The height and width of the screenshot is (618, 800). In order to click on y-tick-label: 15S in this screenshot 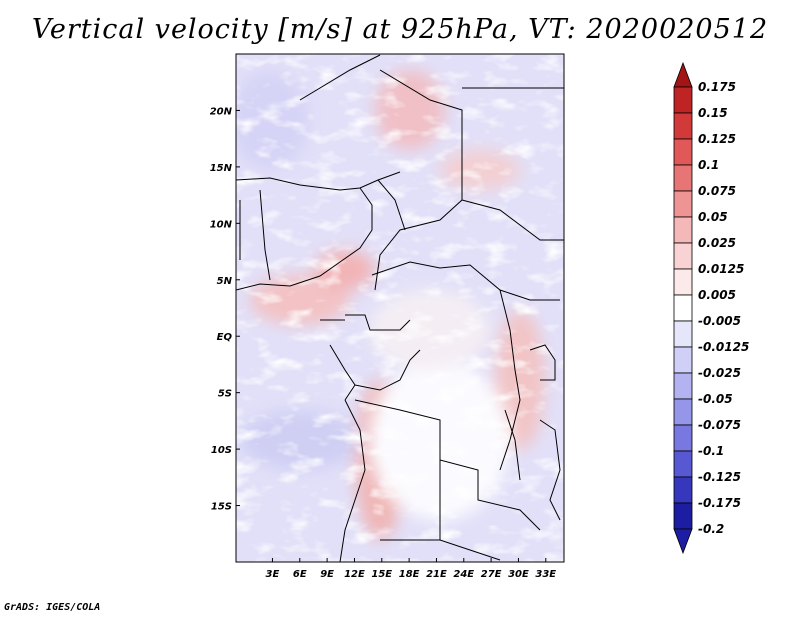, I will do `click(221, 507)`.